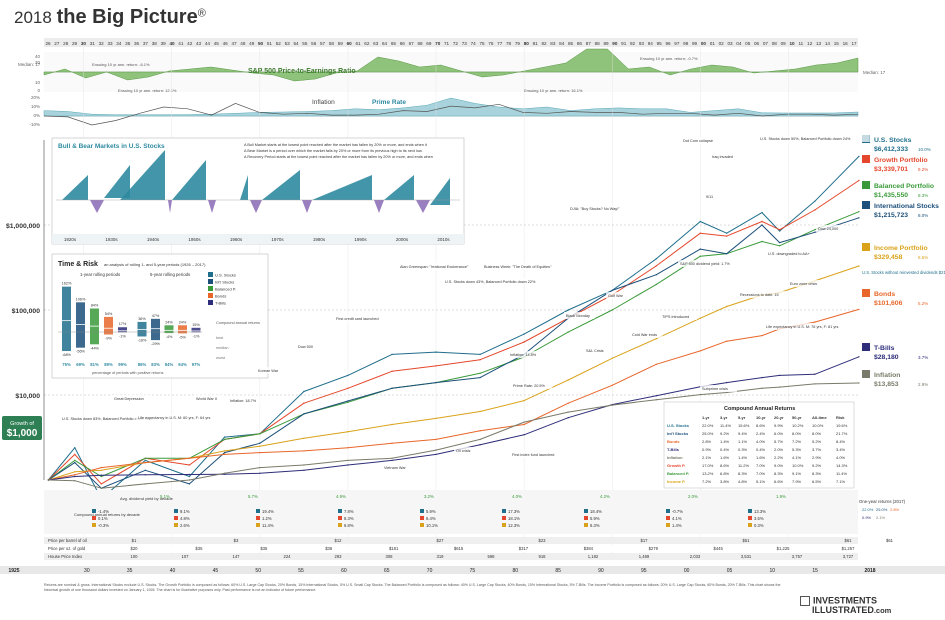 The image size is (945, 620). Describe the element at coordinates (789, 254) in the screenshot. I see `event-label: U.S. downgraded to AA+` at that location.